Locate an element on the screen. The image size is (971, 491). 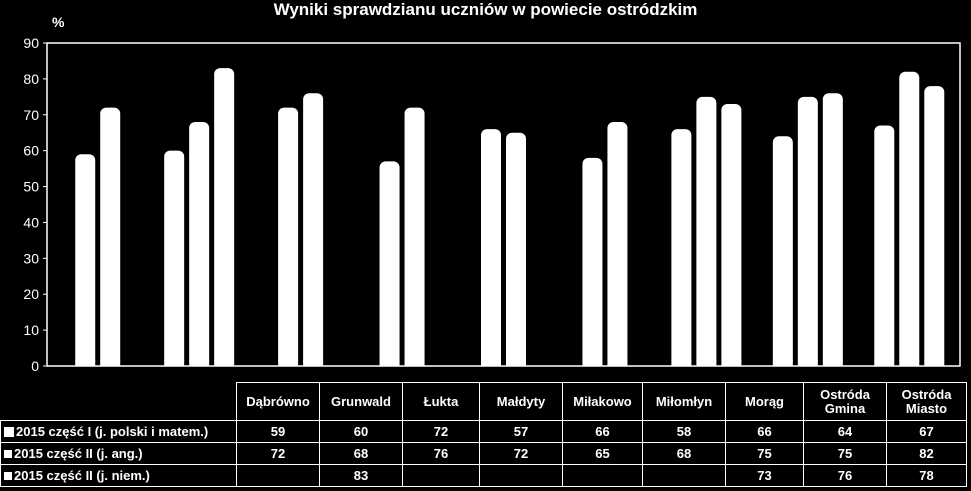
category-header: Dąbrówno is located at coordinates (278, 401).